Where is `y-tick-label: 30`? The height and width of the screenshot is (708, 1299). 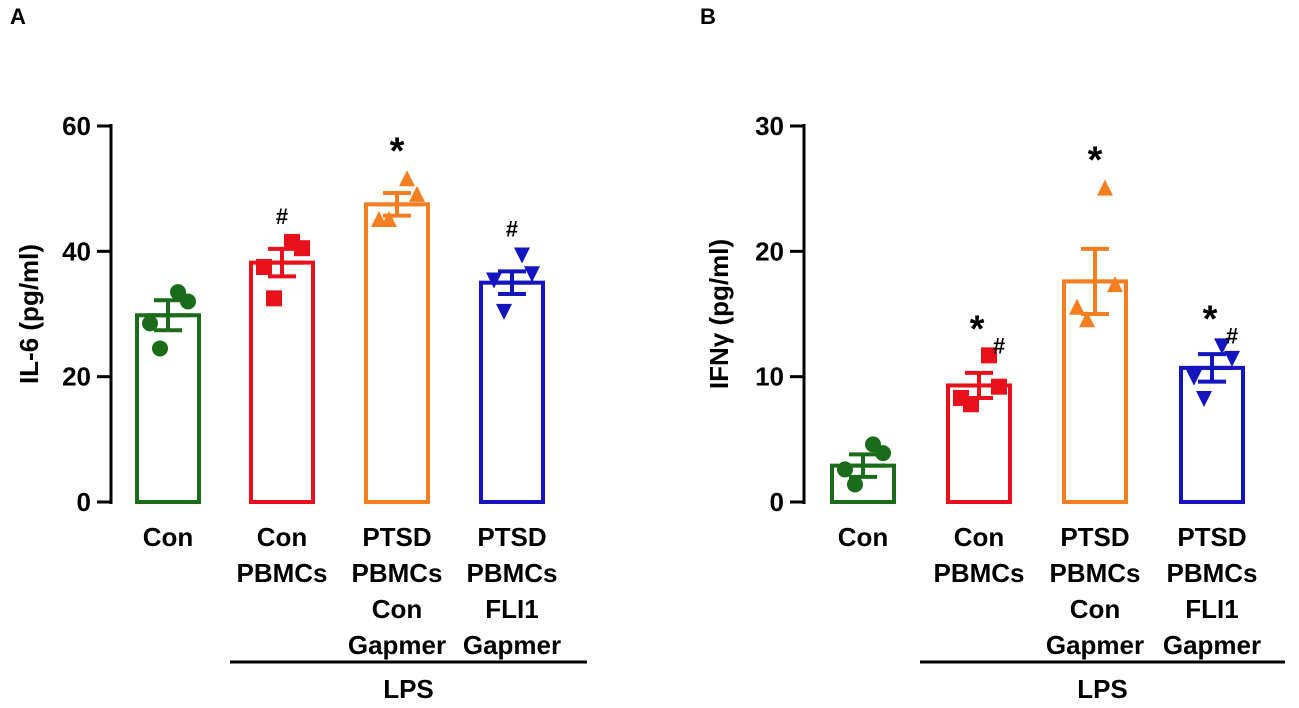 y-tick-label: 30 is located at coordinates (769, 126).